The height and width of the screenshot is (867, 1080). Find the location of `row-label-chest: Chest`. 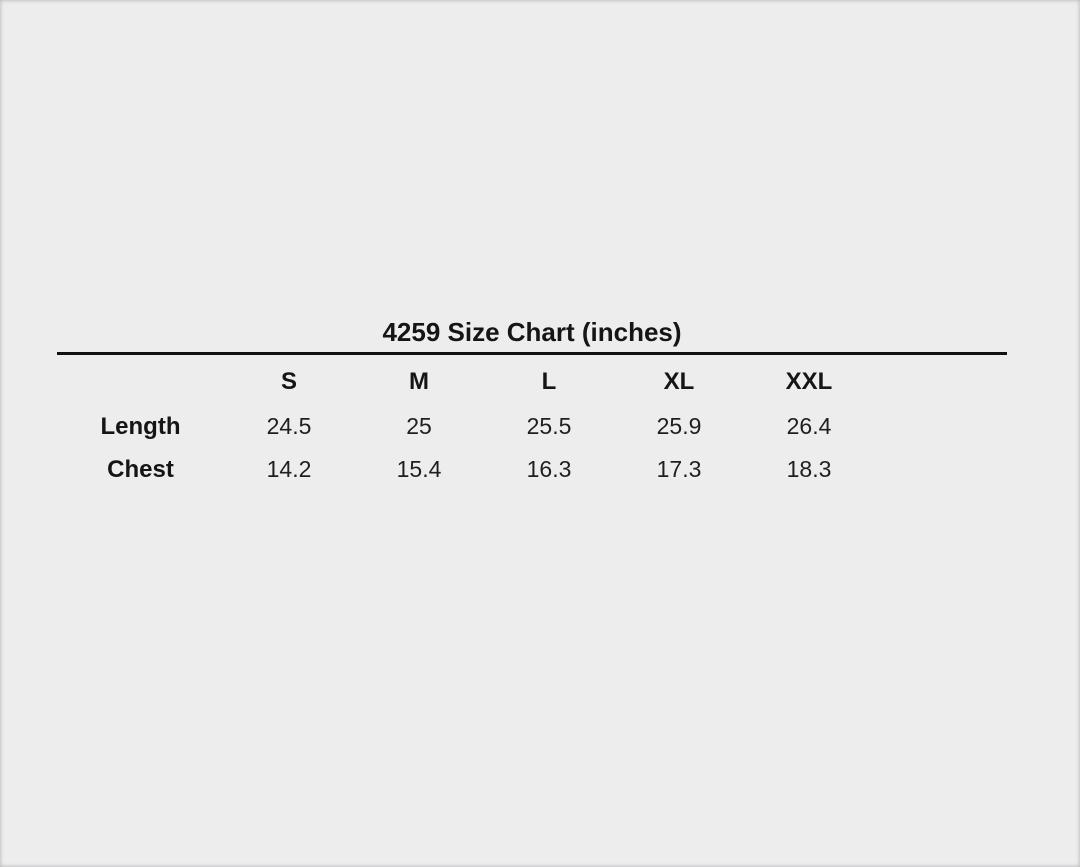

row-label-chest: Chest is located at coordinates (140, 469).